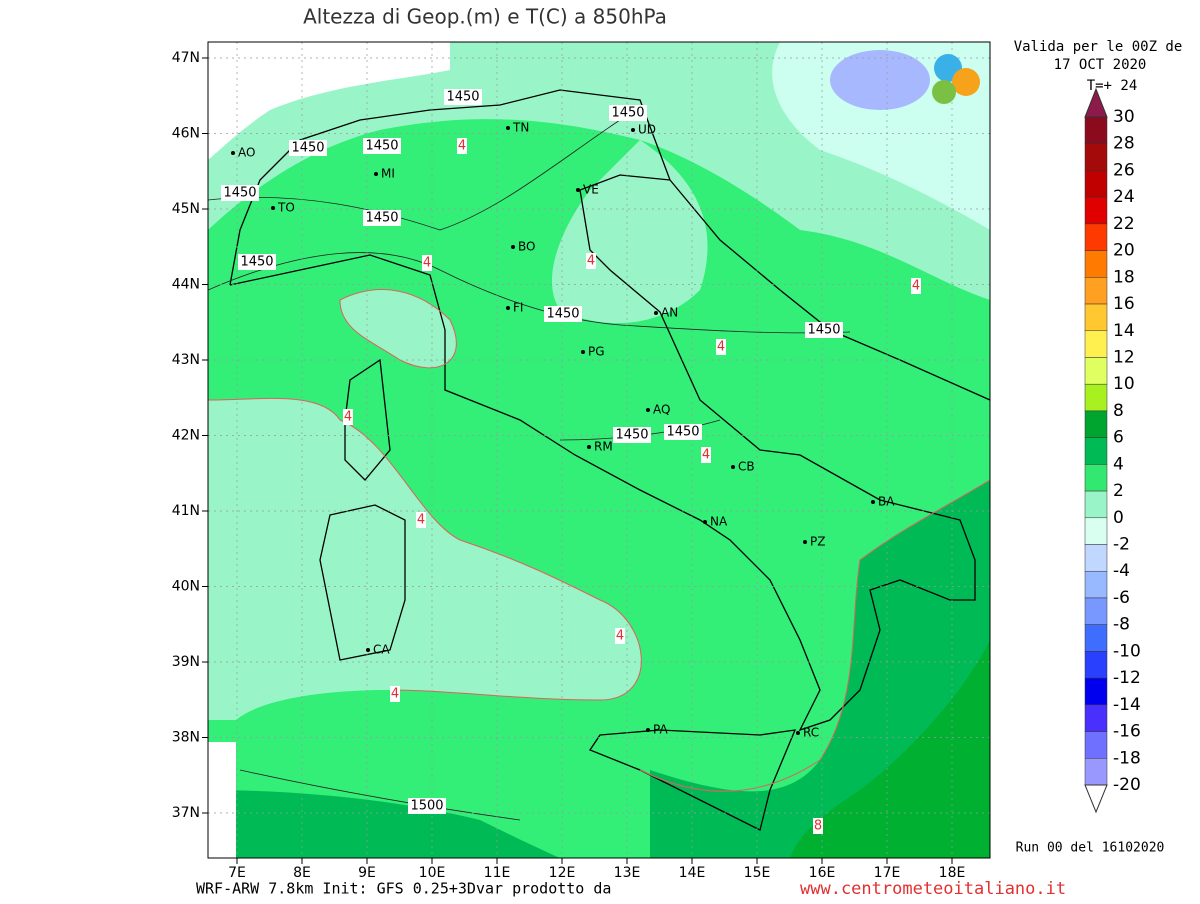 Image resolution: width=1200 pixels, height=904 pixels. What do you see at coordinates (1127, 651) in the screenshot?
I see `colorbar-label: -10` at bounding box center [1127, 651].